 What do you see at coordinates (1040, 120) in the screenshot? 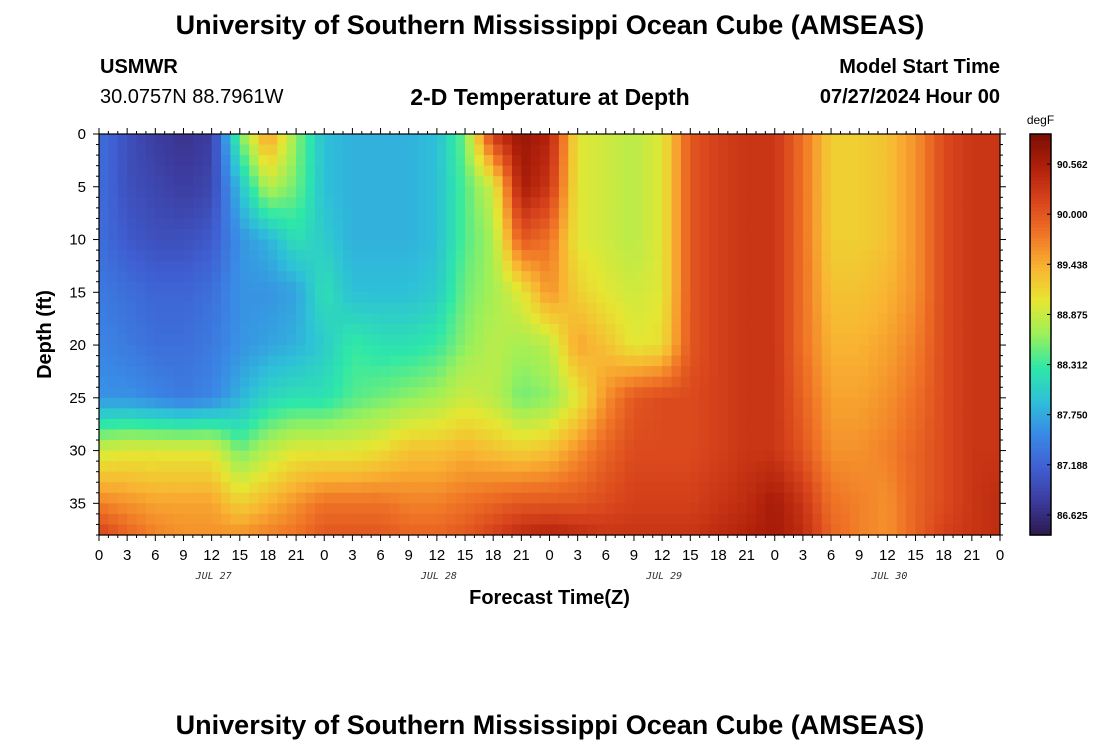
I see `colorbar-unit: degF` at bounding box center [1040, 120].